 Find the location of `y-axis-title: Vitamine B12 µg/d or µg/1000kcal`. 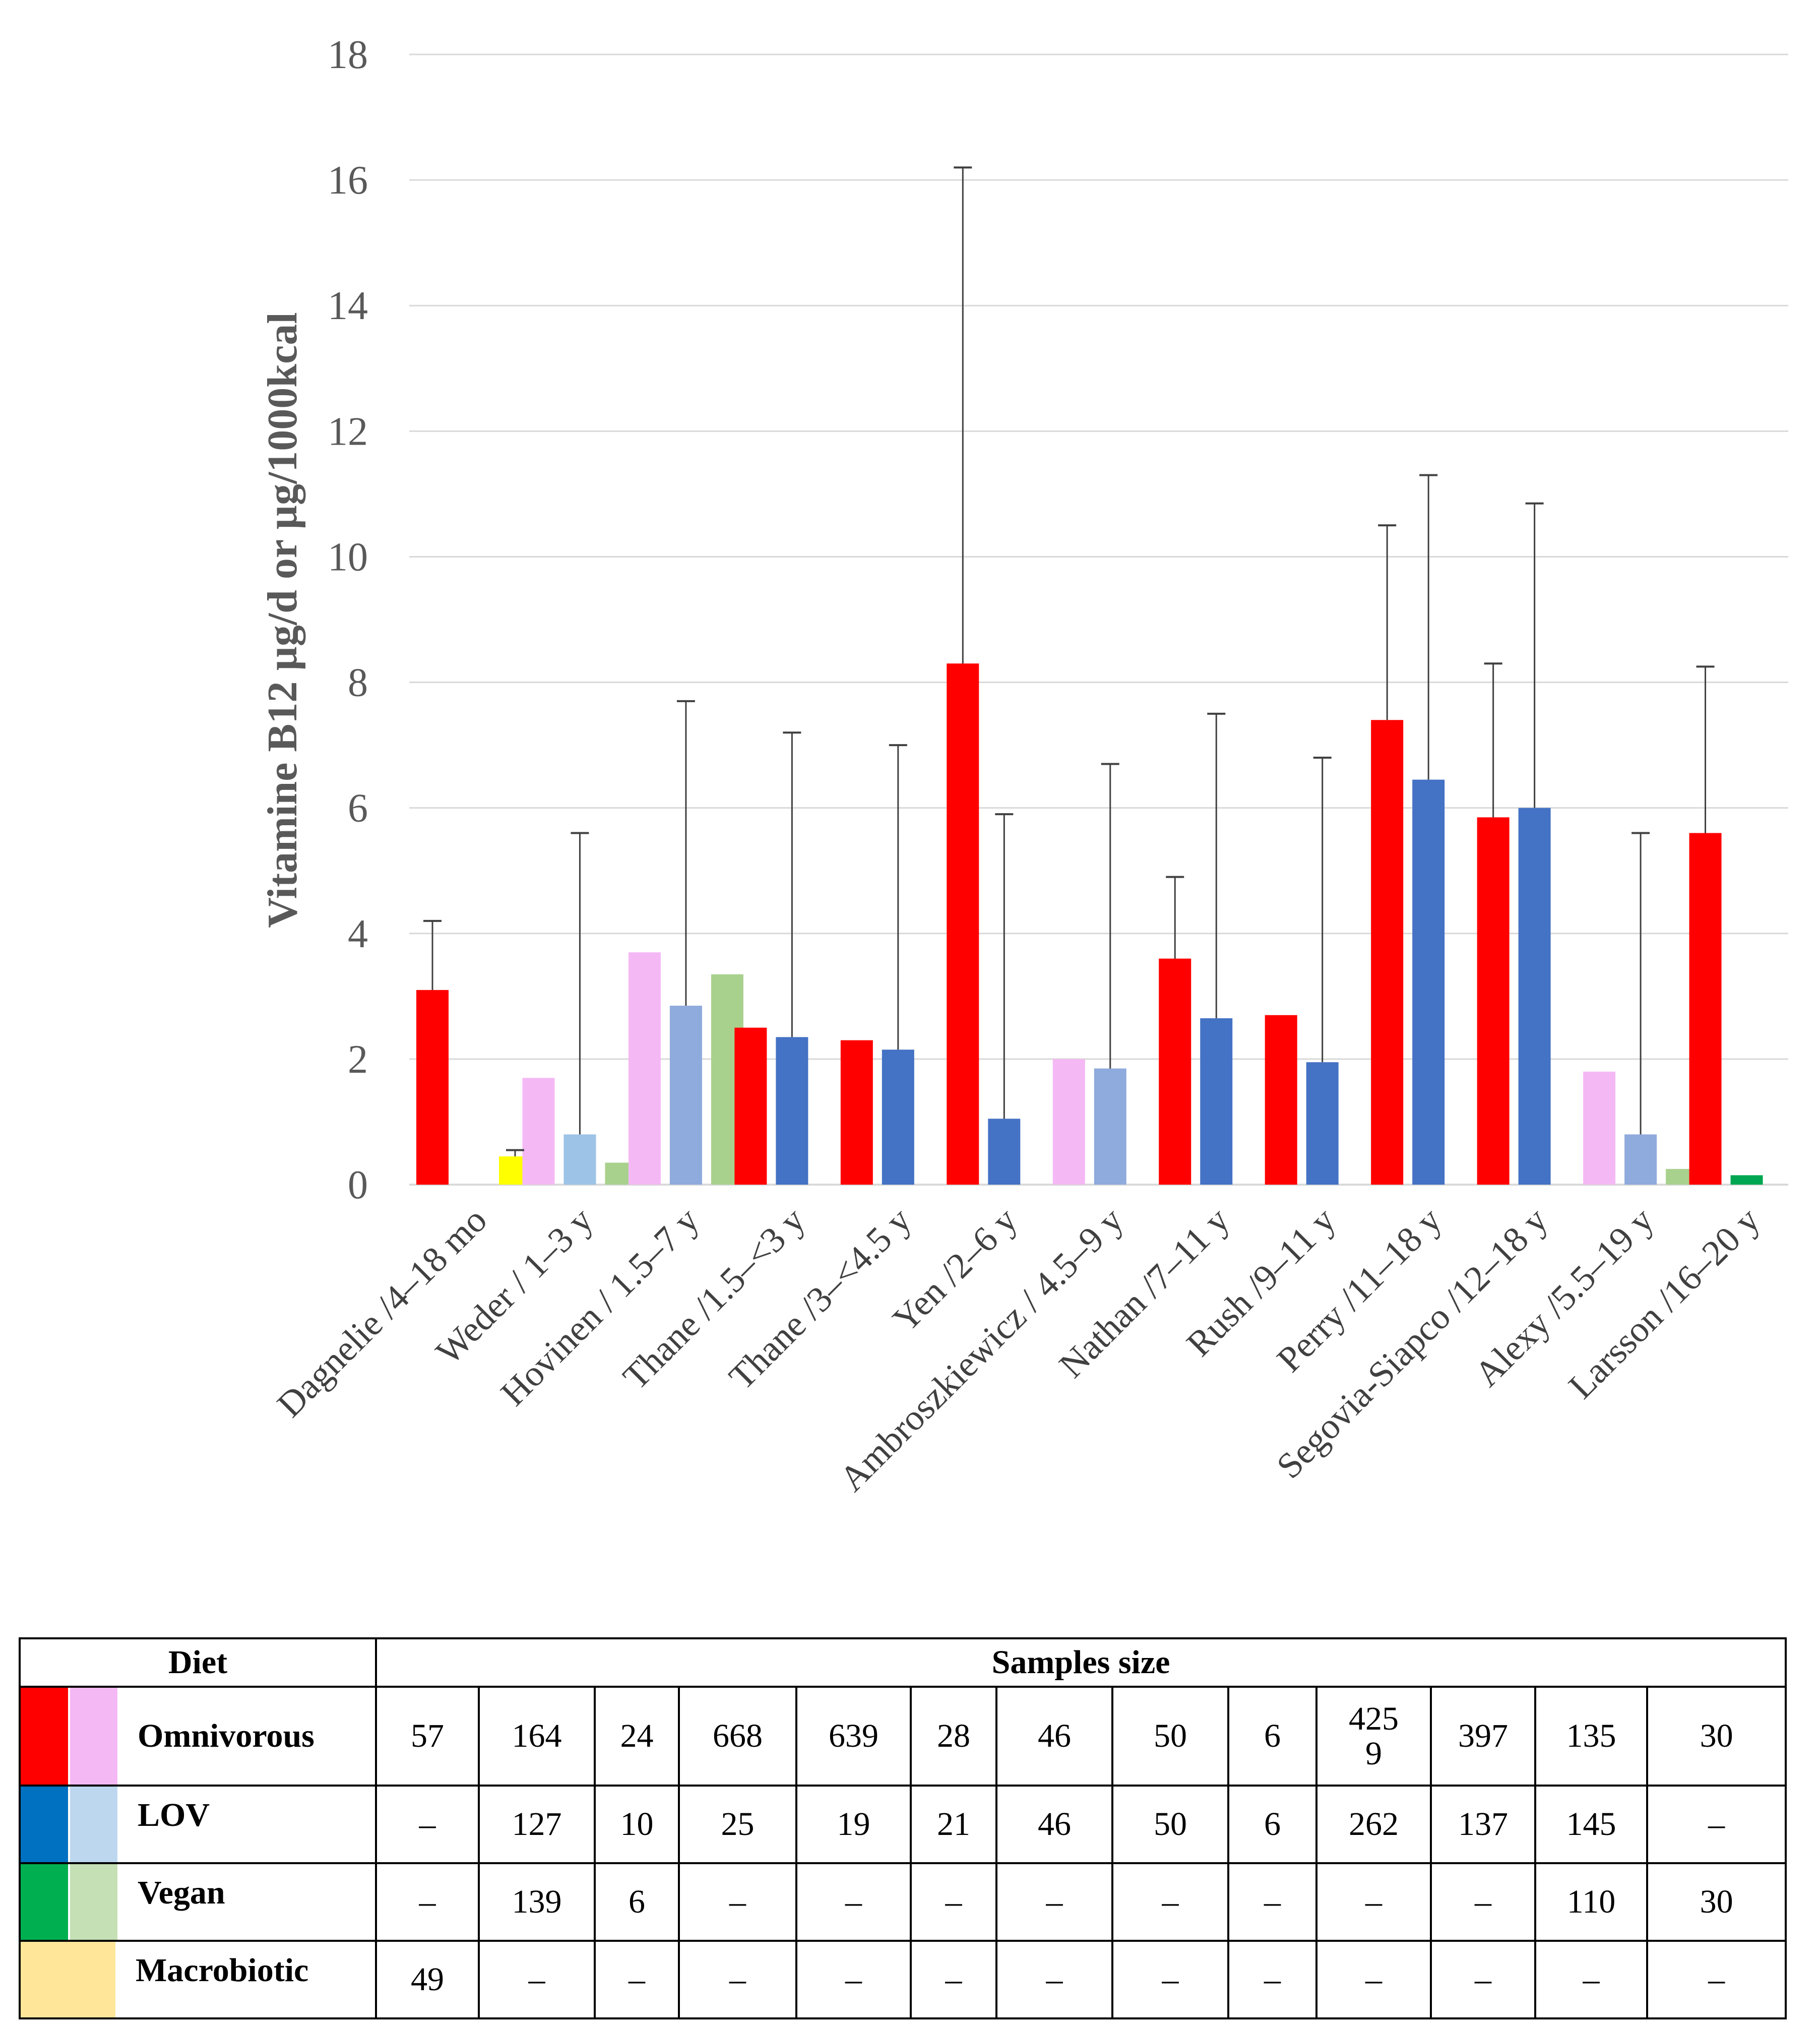

y-axis-title: Vitamine B12 µg/d or µg/1000kcal is located at coordinates (282, 620).